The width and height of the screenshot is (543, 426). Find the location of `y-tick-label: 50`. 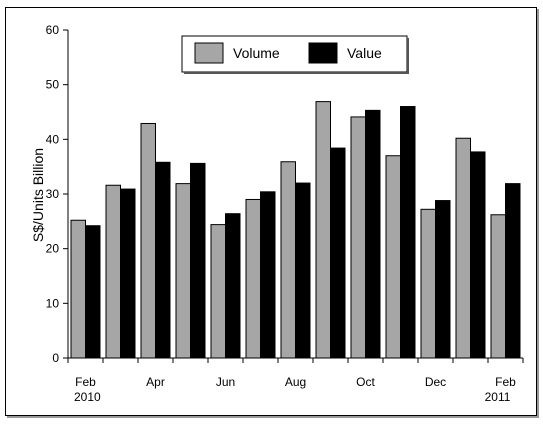

y-tick-label: 50 is located at coordinates (53, 85).